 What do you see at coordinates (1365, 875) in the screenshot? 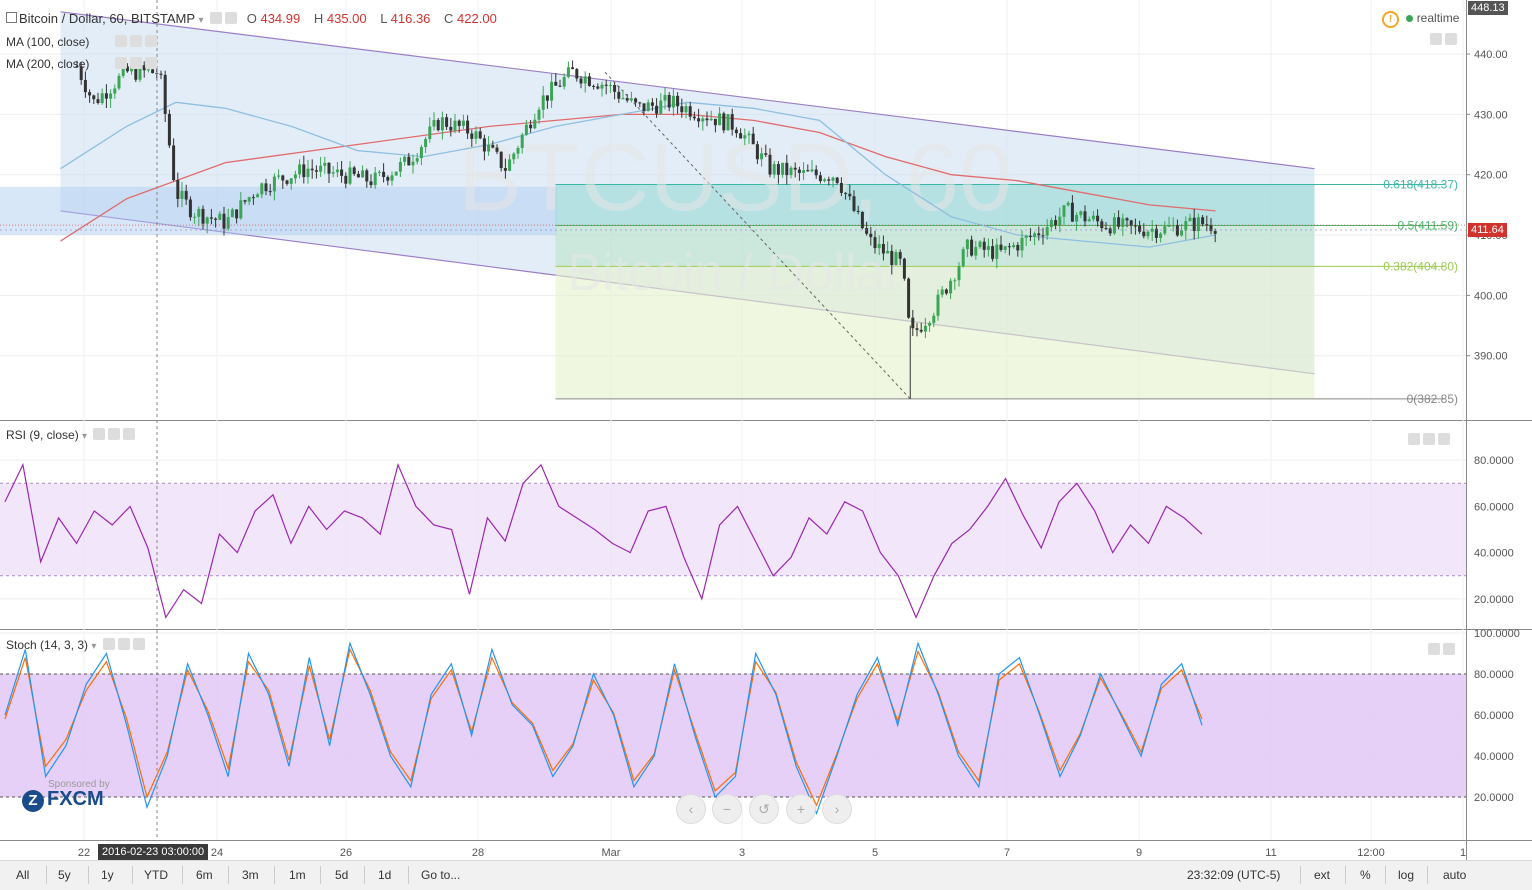
I see `percent-toggle: %` at bounding box center [1365, 875].